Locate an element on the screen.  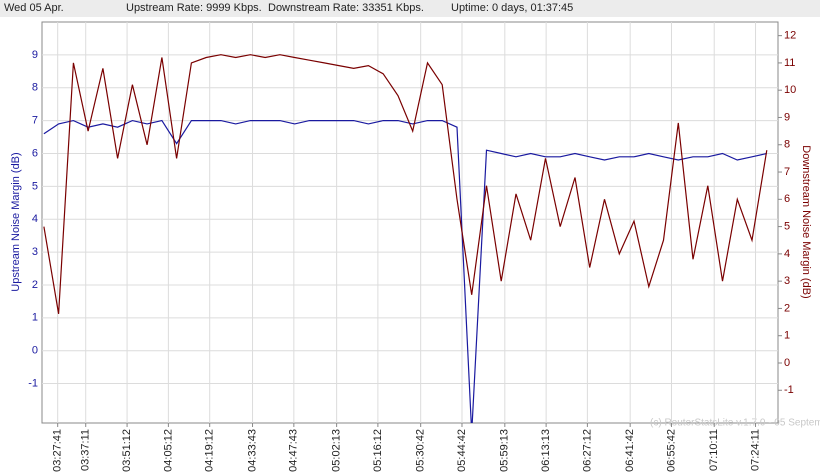
x-tick-label: 03:37:11 is located at coordinates (86, 450).